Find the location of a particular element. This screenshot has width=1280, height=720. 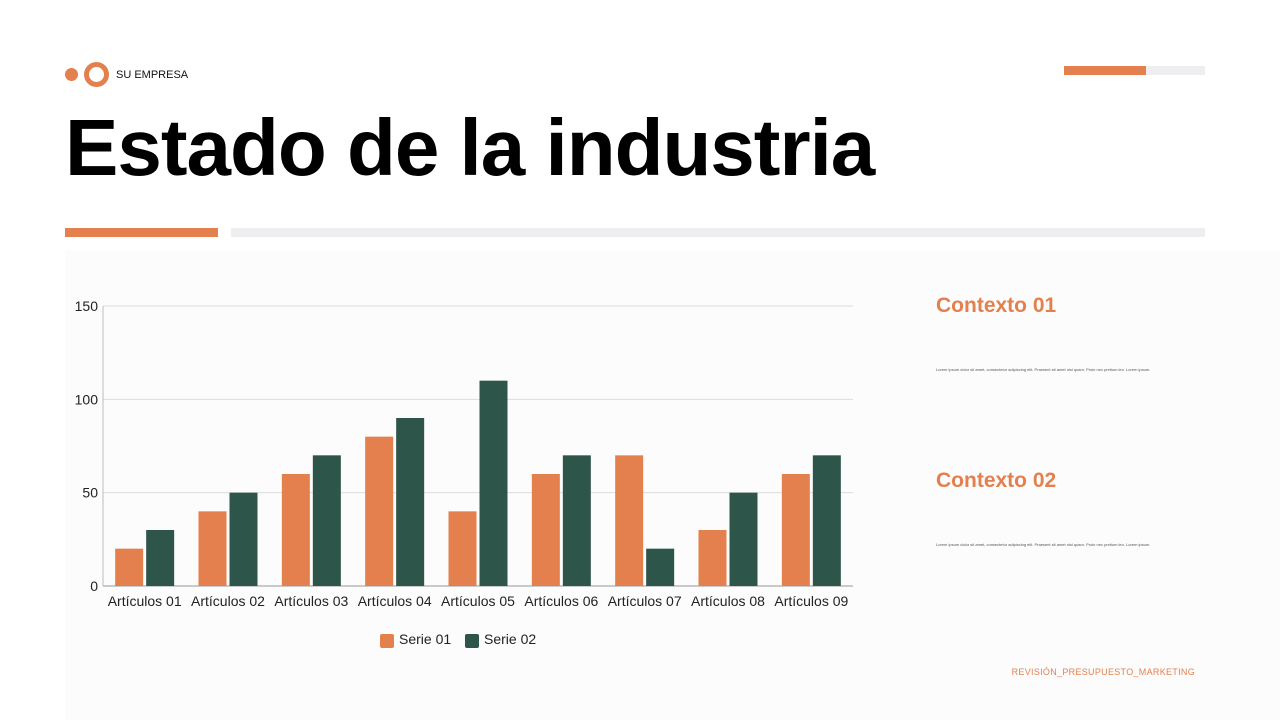

x-tick-label: Artículos 02 is located at coordinates (228, 601).